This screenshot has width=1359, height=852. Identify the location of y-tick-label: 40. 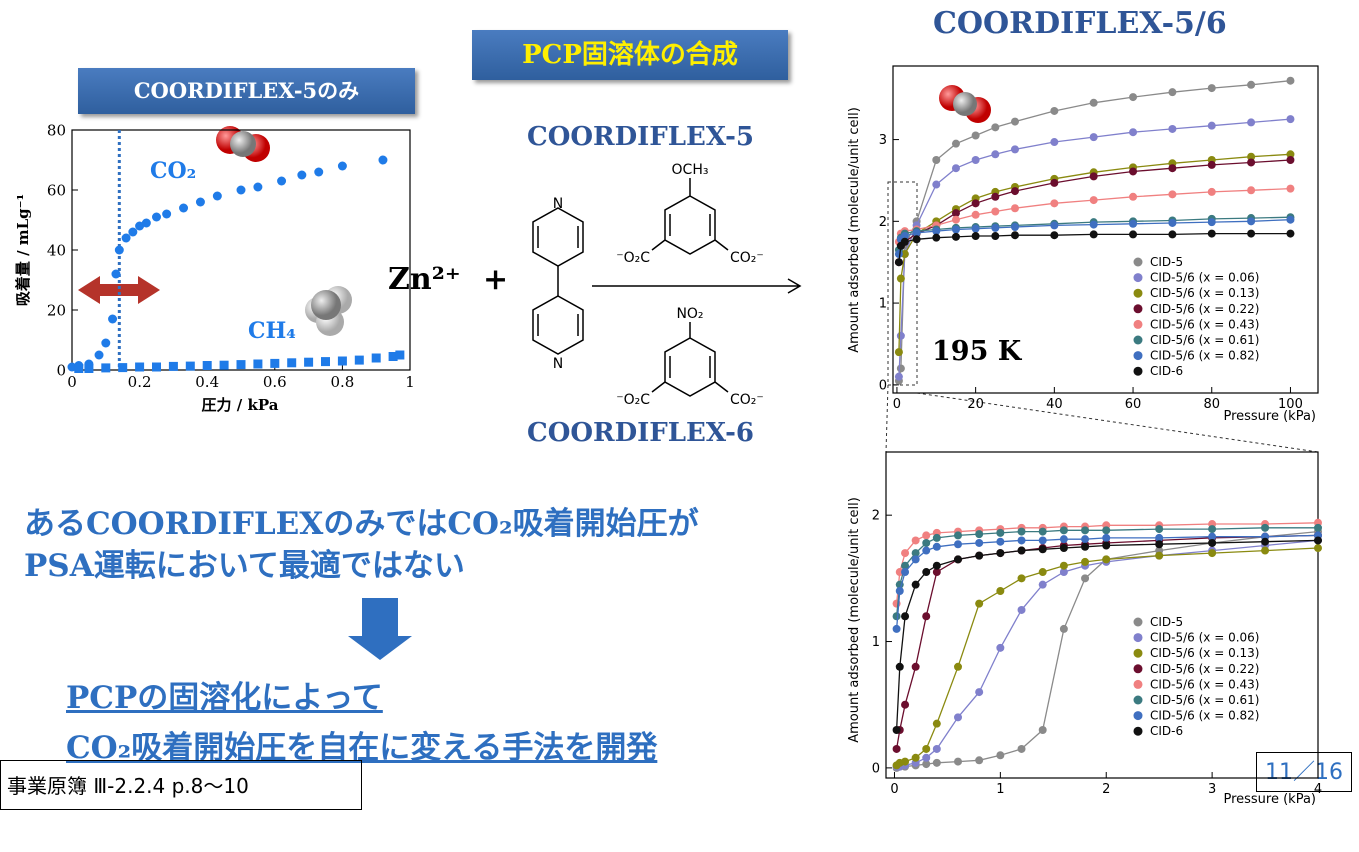
(56, 250).